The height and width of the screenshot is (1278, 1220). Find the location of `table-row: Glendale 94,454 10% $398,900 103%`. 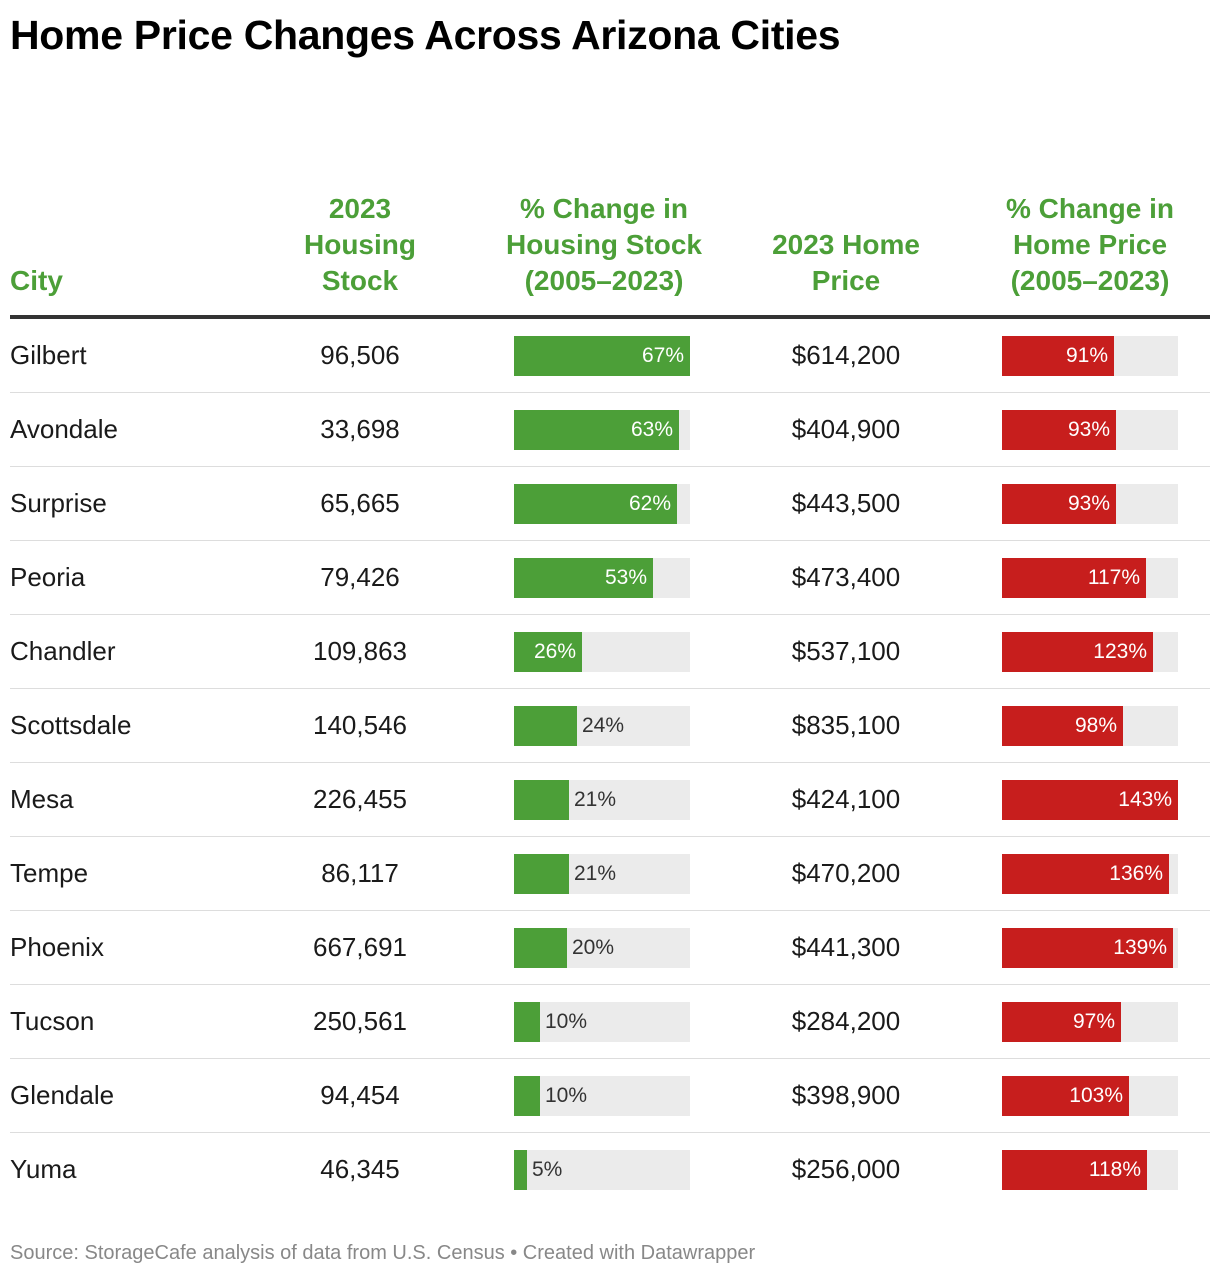

table-row: Glendale 94,454 10% $398,900 103% is located at coordinates (610, 1096).